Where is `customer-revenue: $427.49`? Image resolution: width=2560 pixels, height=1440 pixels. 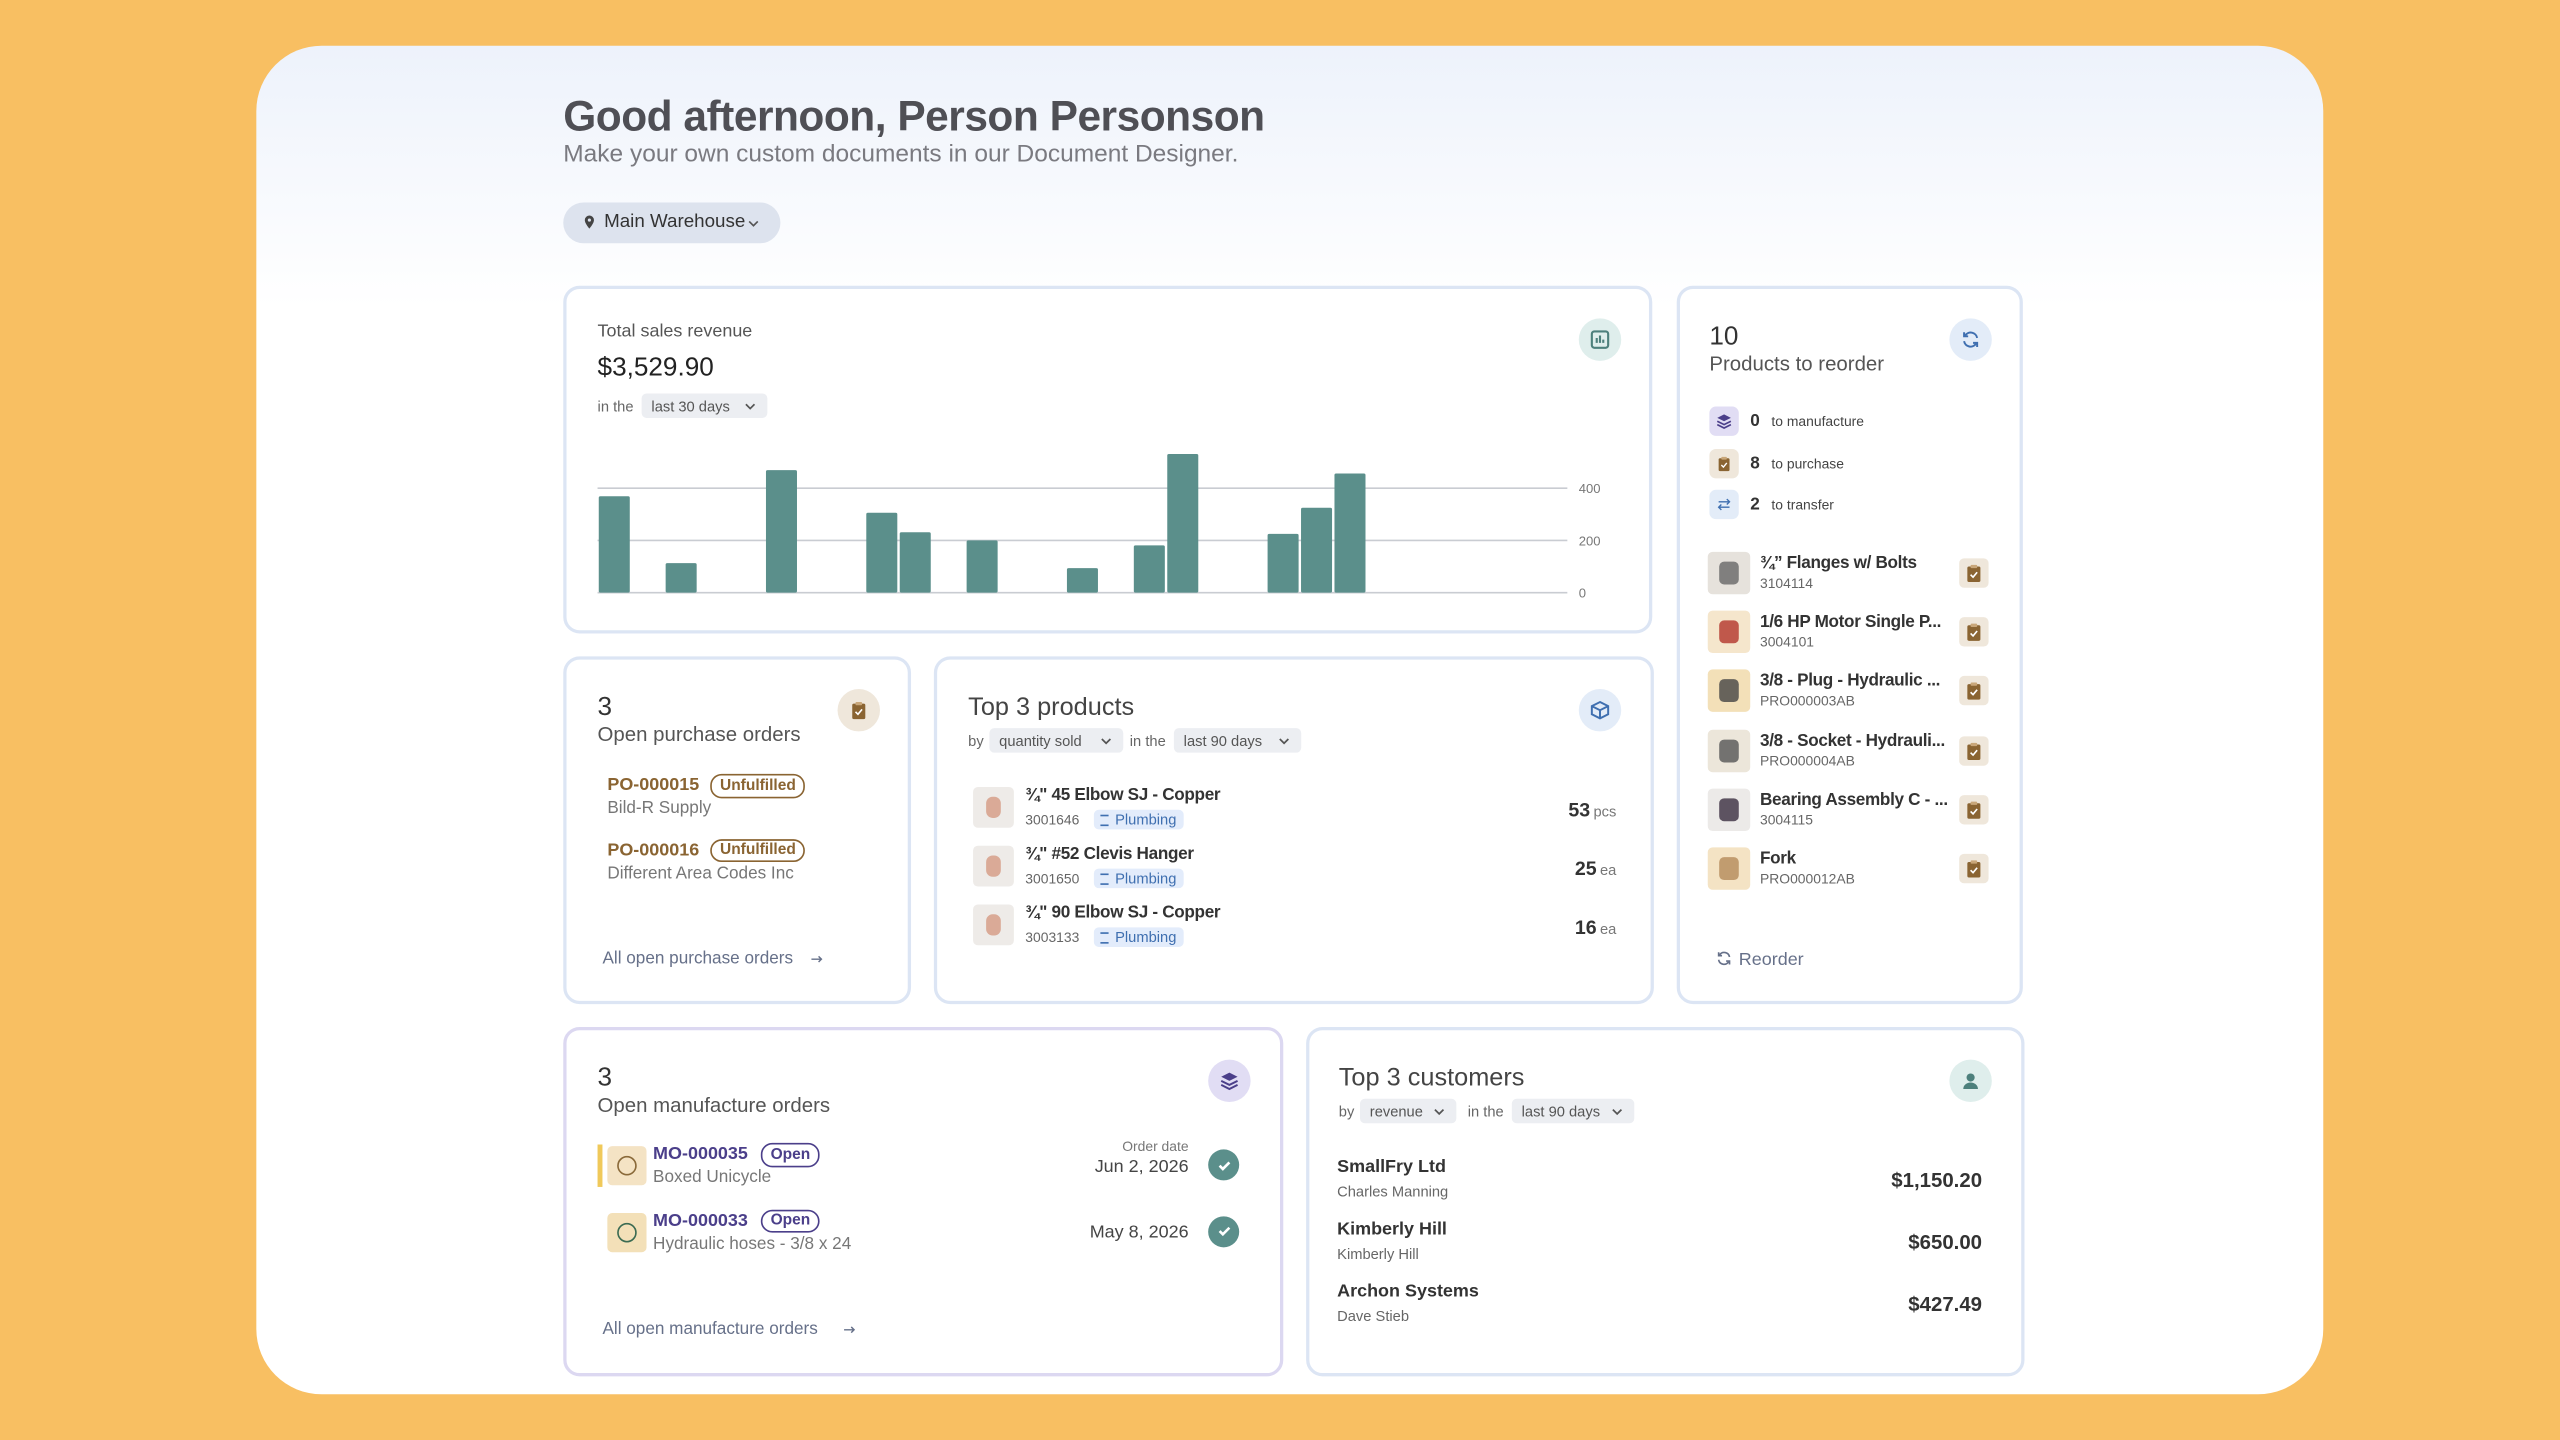 customer-revenue: $427.49 is located at coordinates (1945, 1304).